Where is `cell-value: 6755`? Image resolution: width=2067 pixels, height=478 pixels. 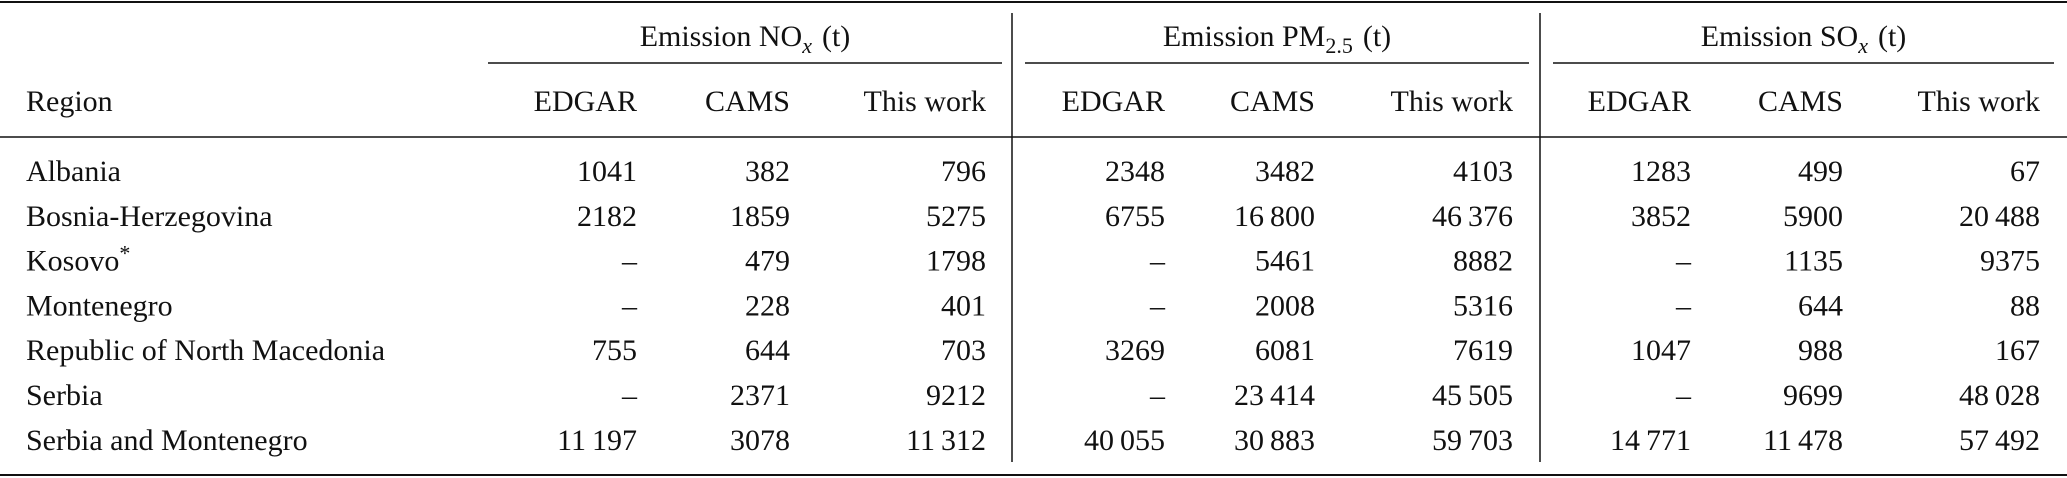 cell-value: 6755 is located at coordinates (1135, 216).